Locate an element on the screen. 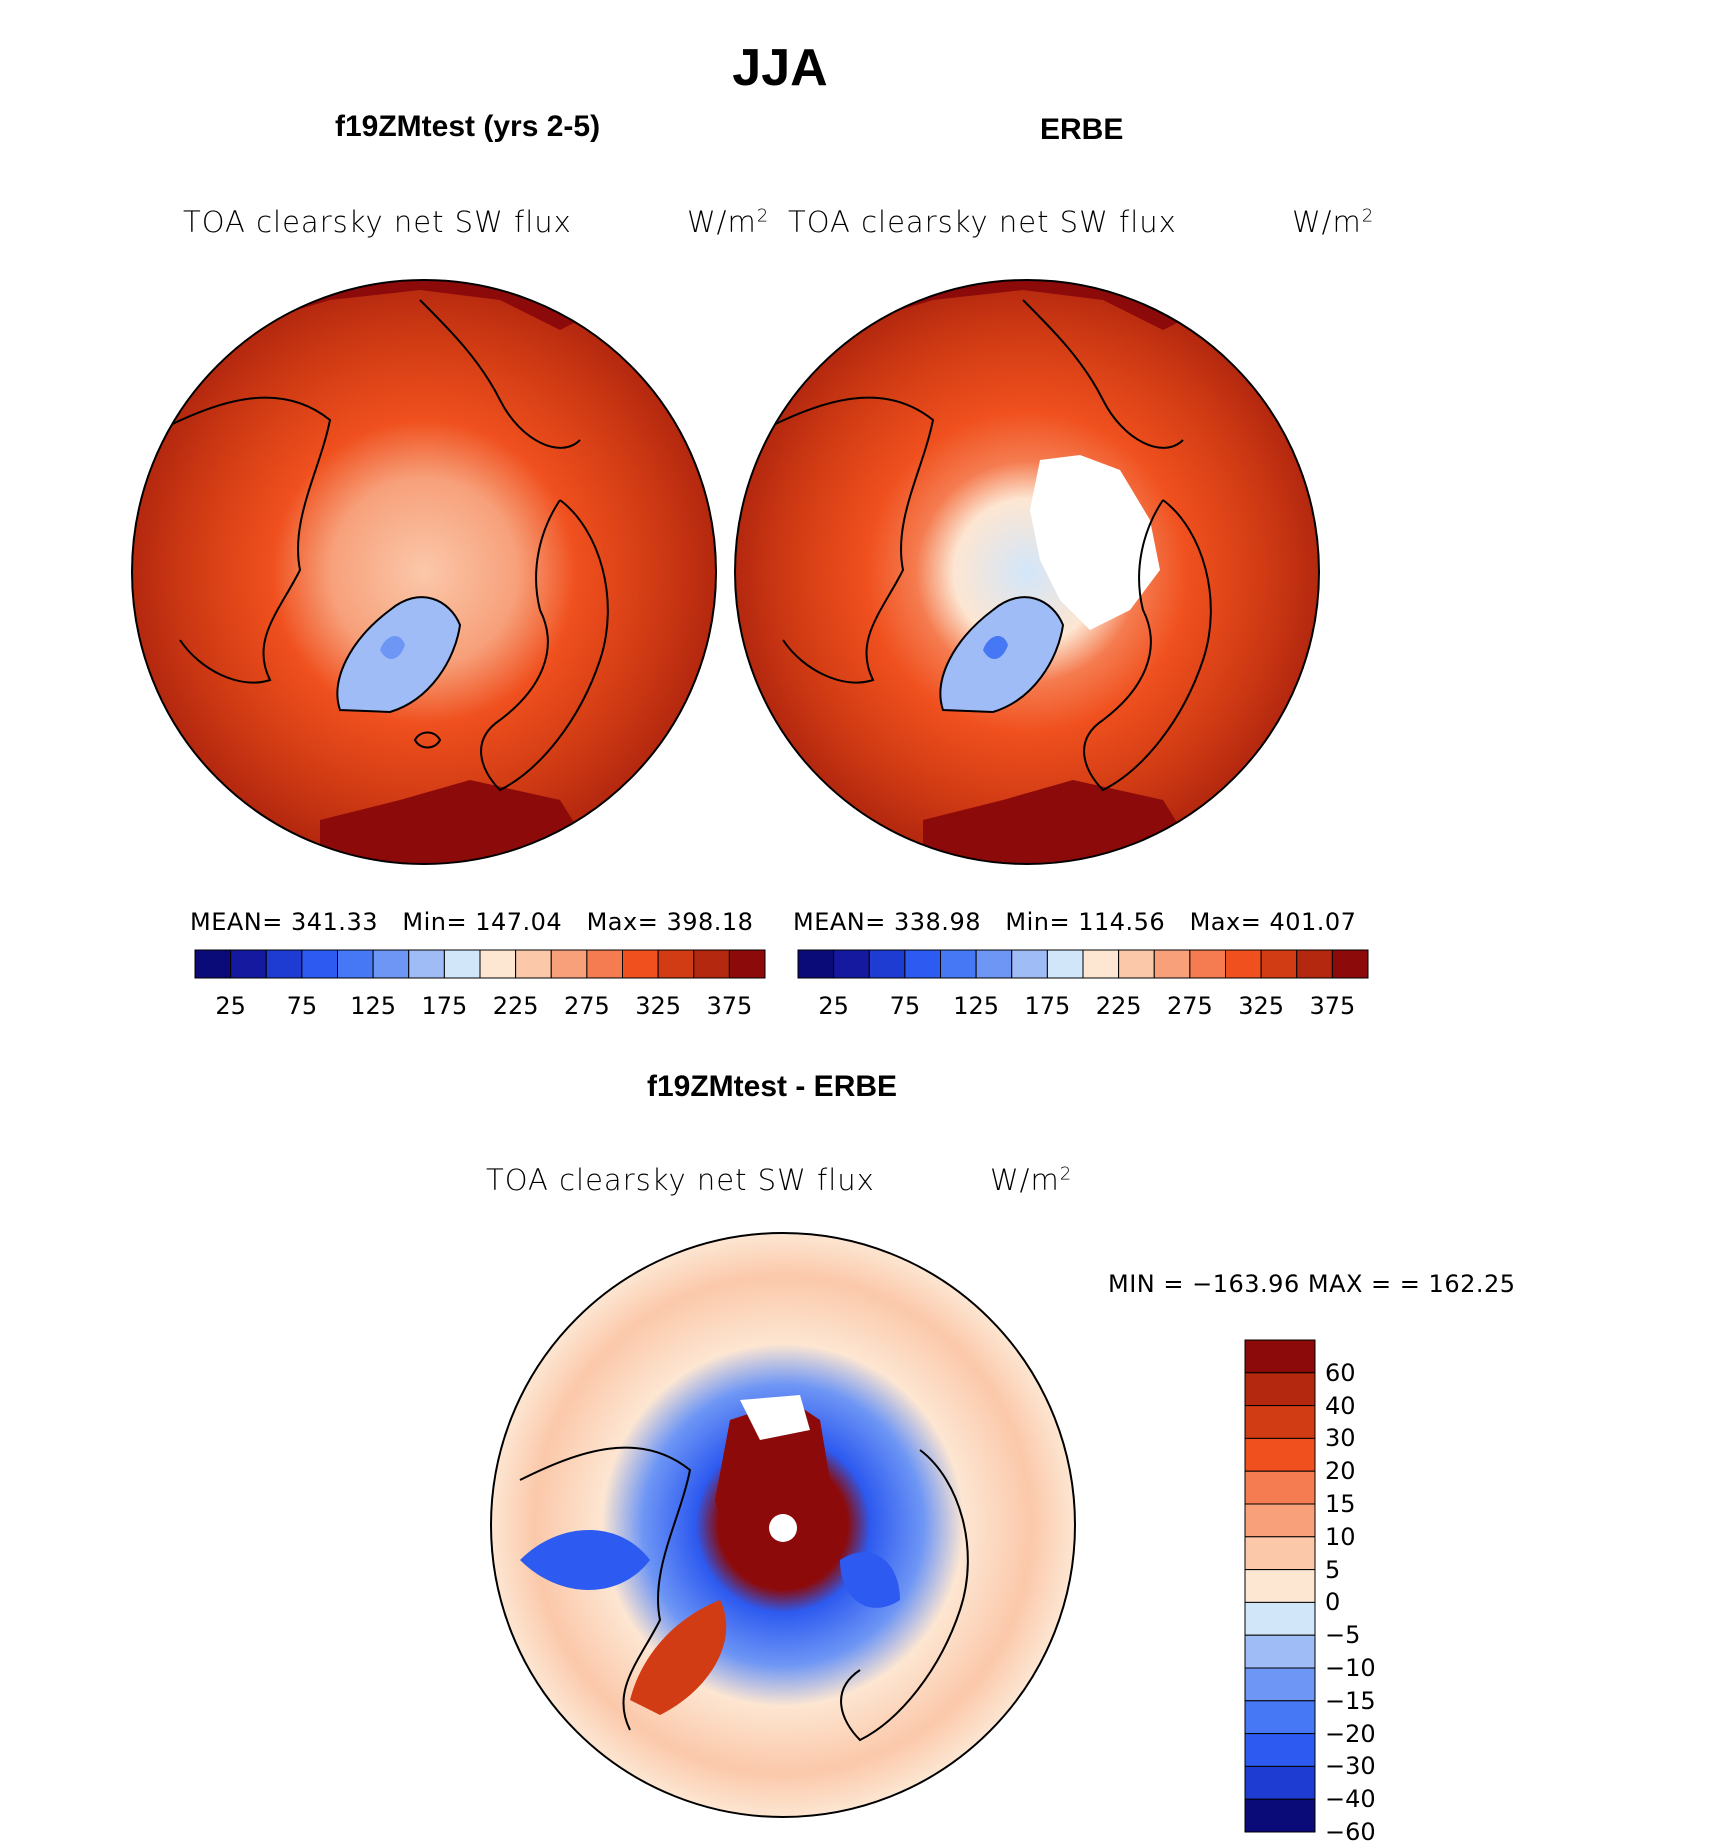 This screenshot has height=1846, width=1710. model-colorbar-tick: 25 is located at coordinates (230, 1006).